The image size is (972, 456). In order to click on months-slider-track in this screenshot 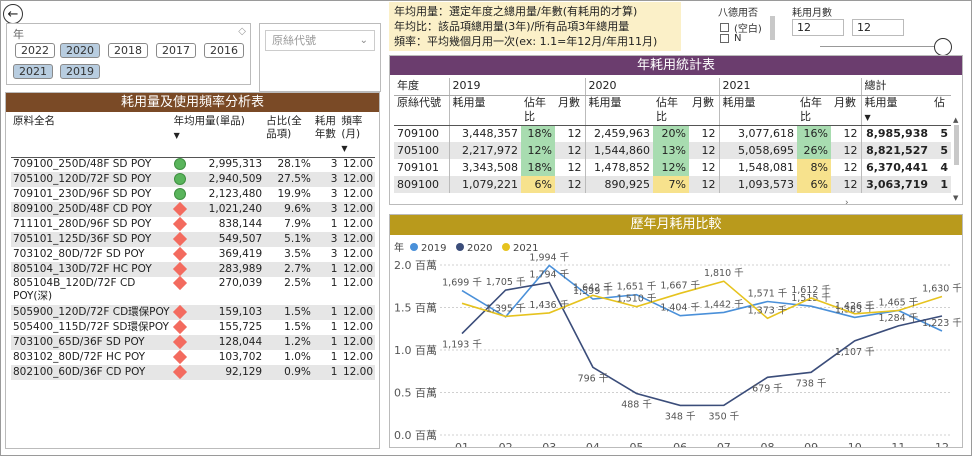, I will do `click(880, 46)`.